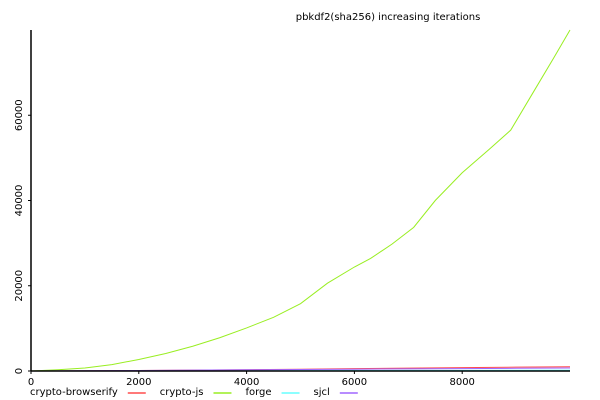 Image resolution: width=600 pixels, height=400 pixels. Describe the element at coordinates (322, 392) in the screenshot. I see `legend-label: sjcl` at that location.